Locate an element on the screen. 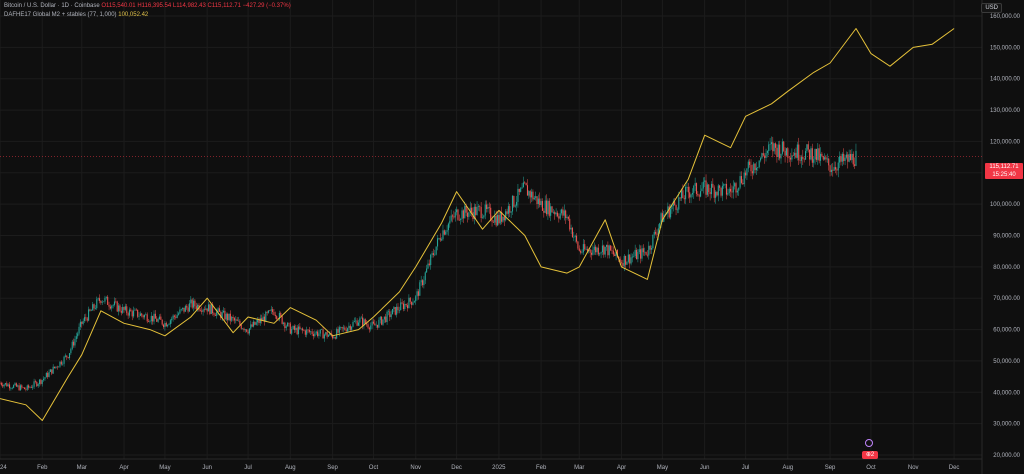 The width and height of the screenshot is (1024, 474). price-tick-label: 50,000.00 is located at coordinates (1006, 362).